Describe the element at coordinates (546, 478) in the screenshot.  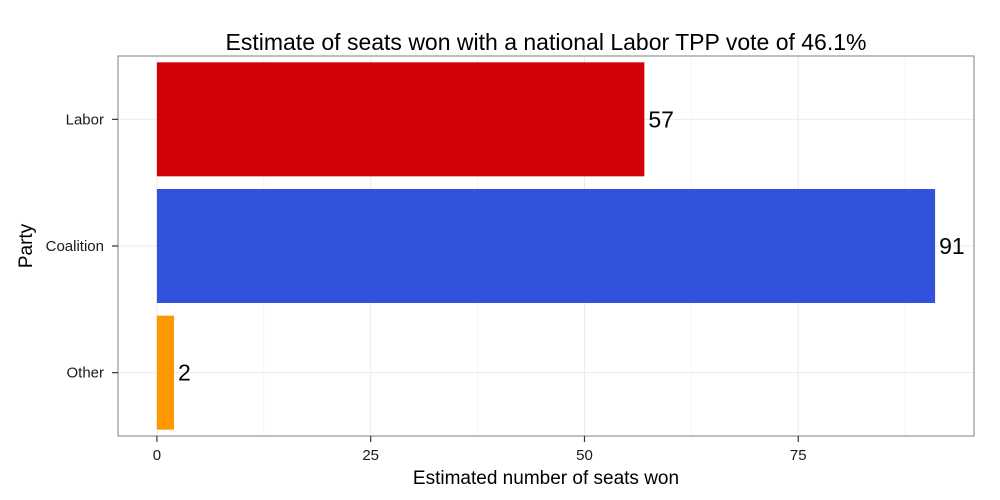
I see `x-axis-title: Estimated number of seats won` at that location.